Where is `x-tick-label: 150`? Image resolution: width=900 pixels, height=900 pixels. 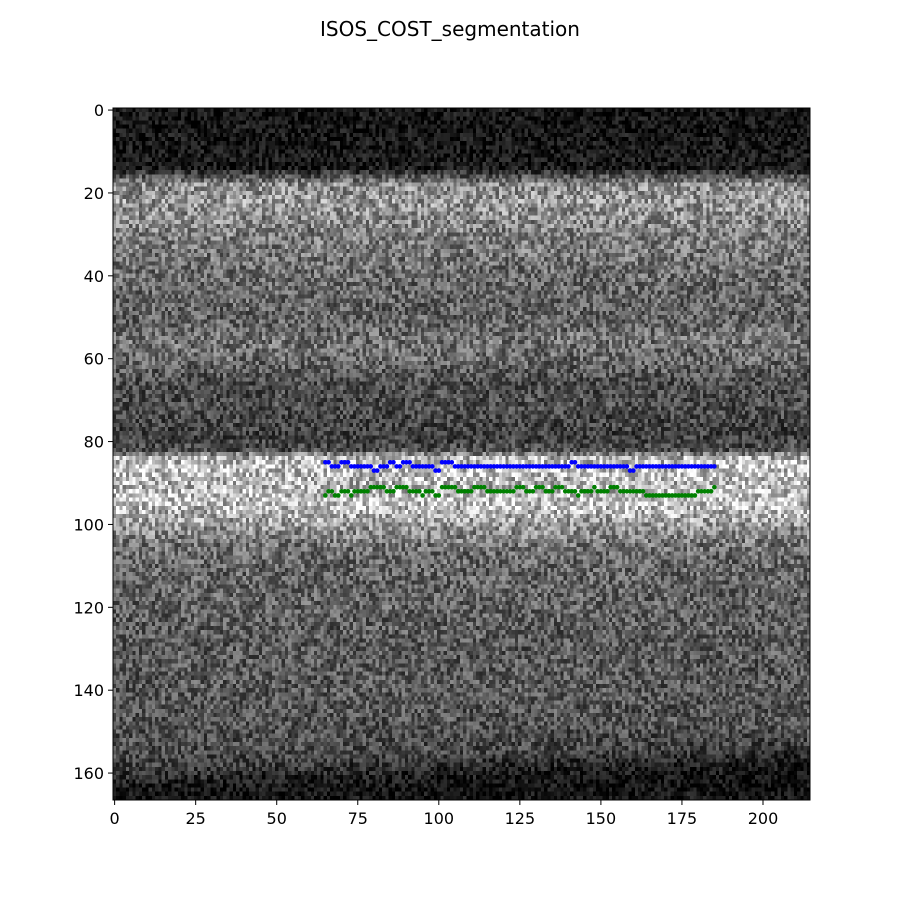 x-tick-label: 150 is located at coordinates (601, 818).